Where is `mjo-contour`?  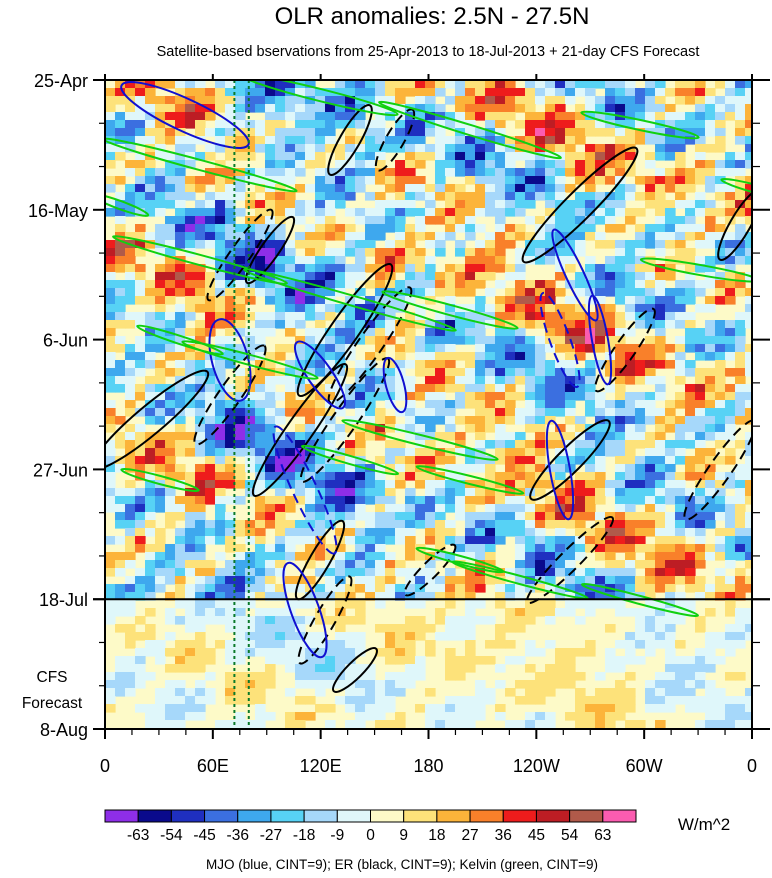 mjo-contour is located at coordinates (230, 360).